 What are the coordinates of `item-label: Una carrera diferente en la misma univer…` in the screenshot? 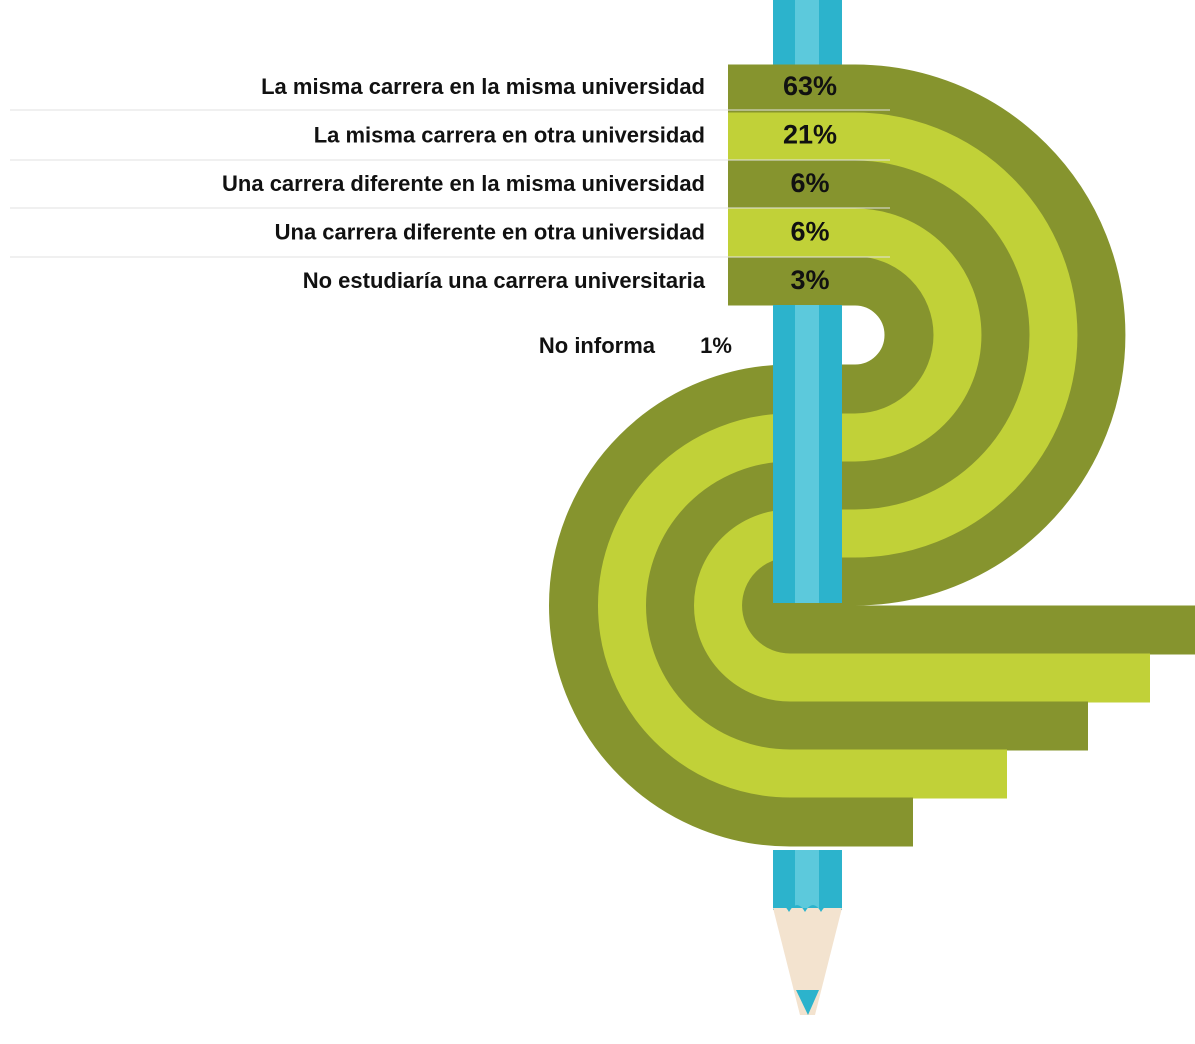 It's located at (463, 183).